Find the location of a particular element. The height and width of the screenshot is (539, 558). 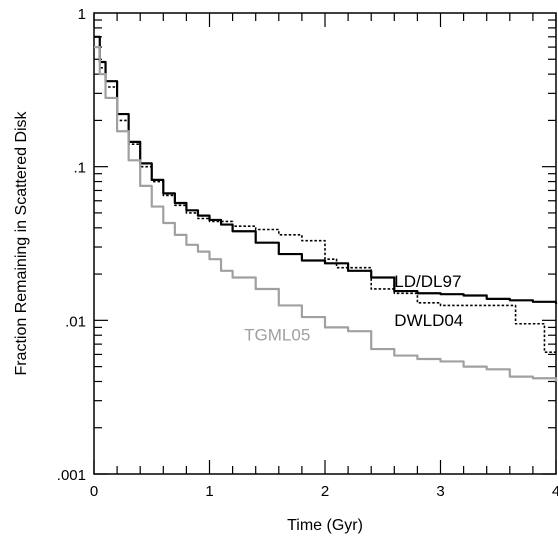

y-tick-label: .1 is located at coordinates (79, 168).